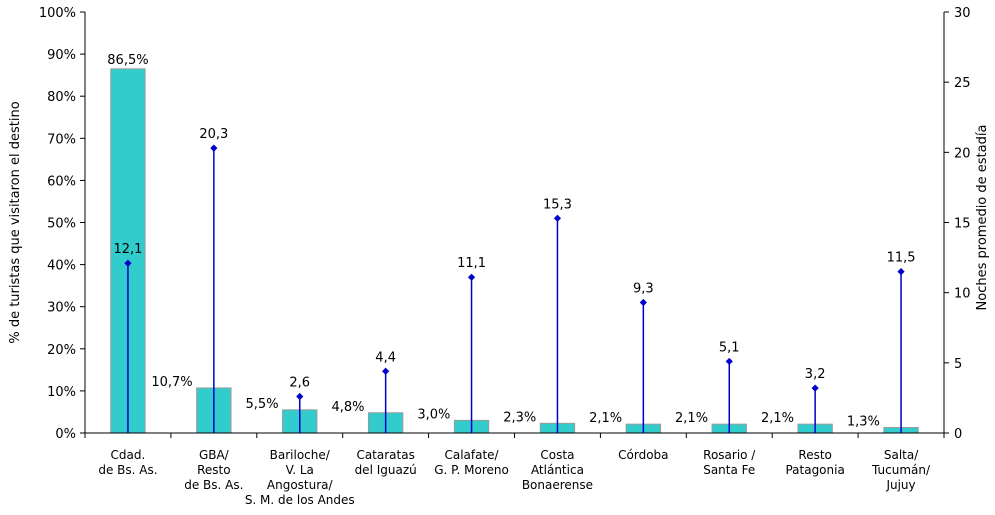 The height and width of the screenshot is (515, 995). I want to click on x-tick-label-line: Bonaerense, so click(557, 485).